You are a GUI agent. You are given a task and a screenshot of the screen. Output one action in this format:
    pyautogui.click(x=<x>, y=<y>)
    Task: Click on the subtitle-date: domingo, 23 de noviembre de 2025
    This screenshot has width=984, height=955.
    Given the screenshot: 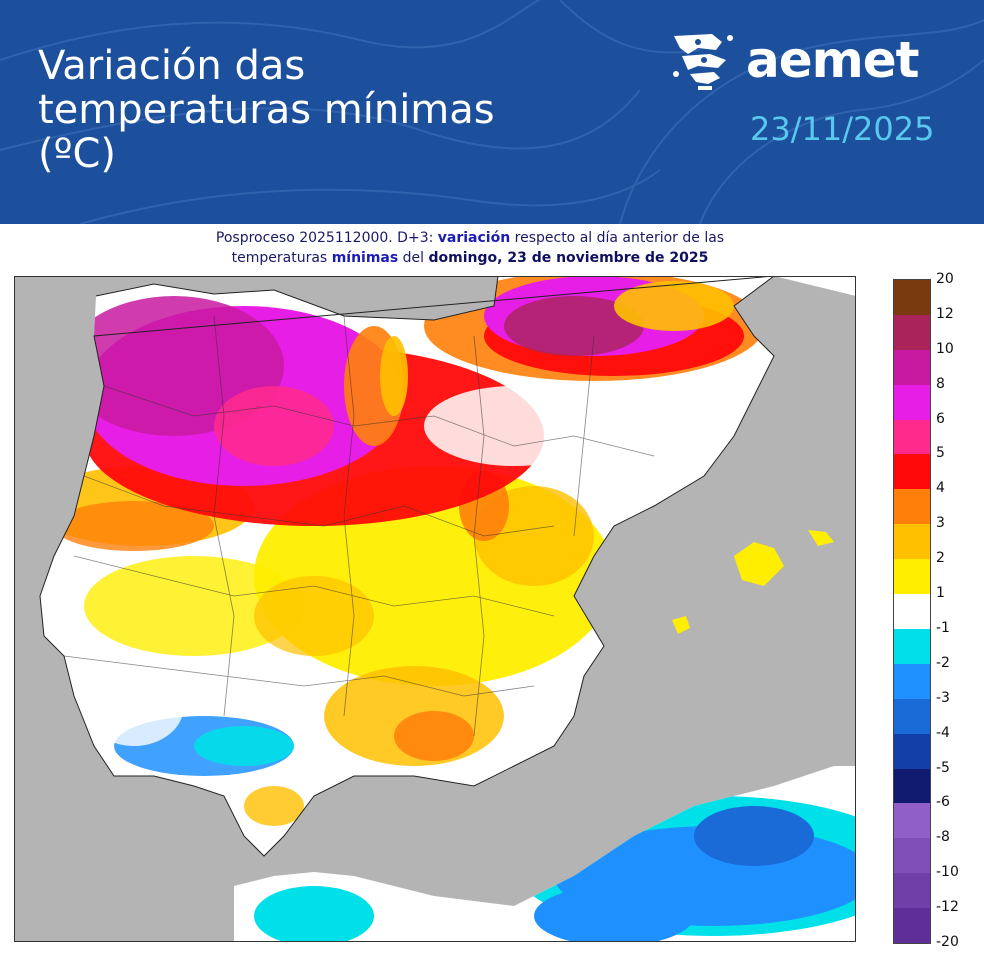 What is the action you would take?
    pyautogui.click(x=568, y=258)
    